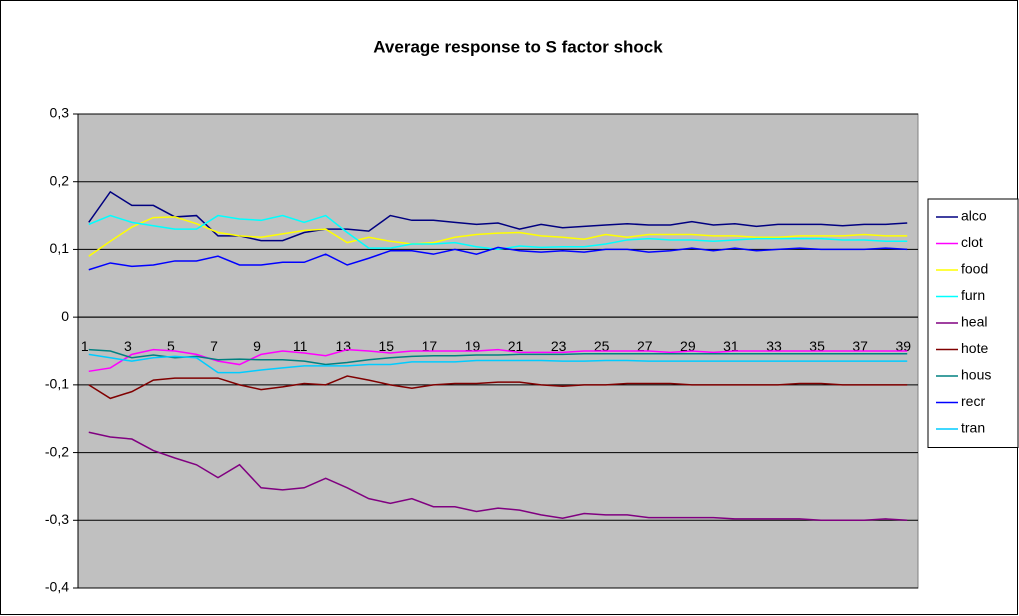 The image size is (1019, 616). What do you see at coordinates (300, 346) in the screenshot?
I see `x-tick-label: 11` at bounding box center [300, 346].